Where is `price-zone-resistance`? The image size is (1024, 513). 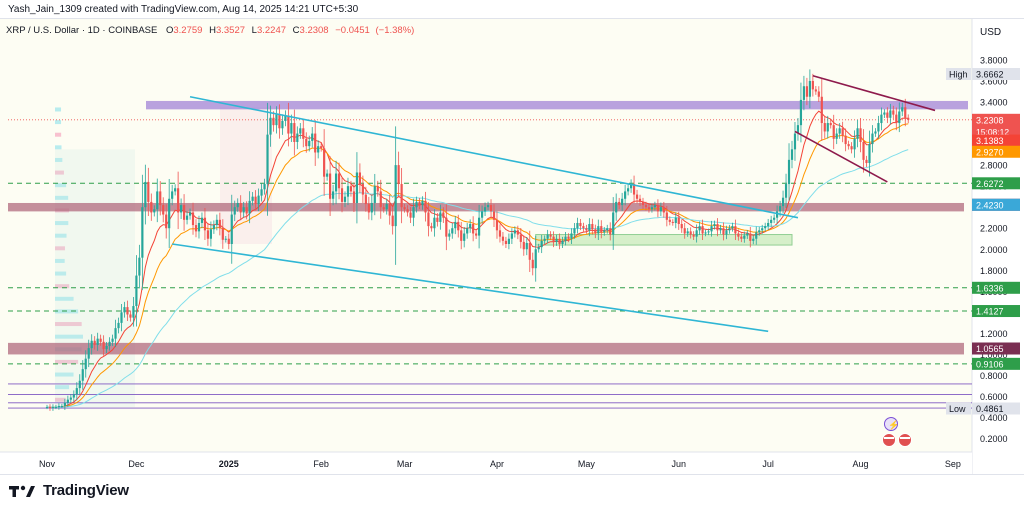 price-zone-resistance is located at coordinates (557, 105).